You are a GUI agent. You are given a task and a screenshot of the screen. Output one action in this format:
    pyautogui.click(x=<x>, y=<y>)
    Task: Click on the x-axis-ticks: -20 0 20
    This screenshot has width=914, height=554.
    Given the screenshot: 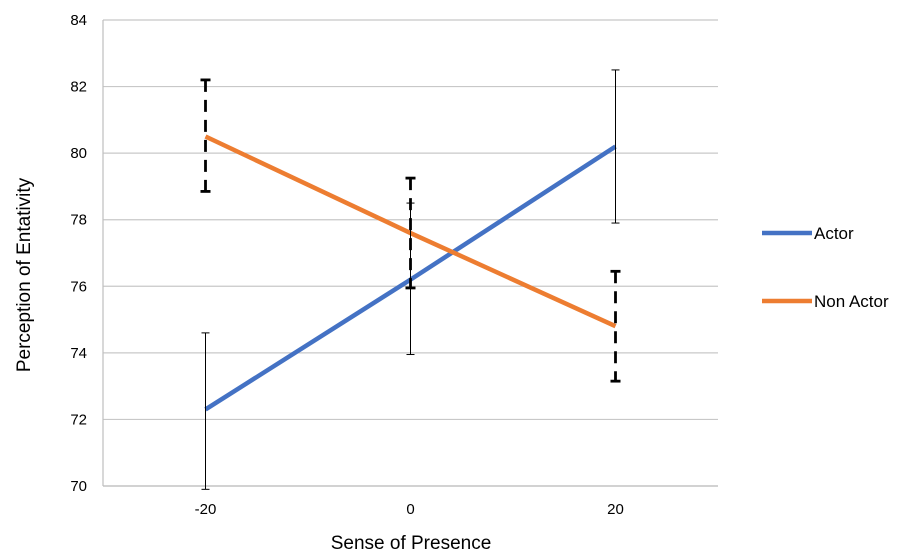 What is the action you would take?
    pyautogui.click(x=409, y=509)
    